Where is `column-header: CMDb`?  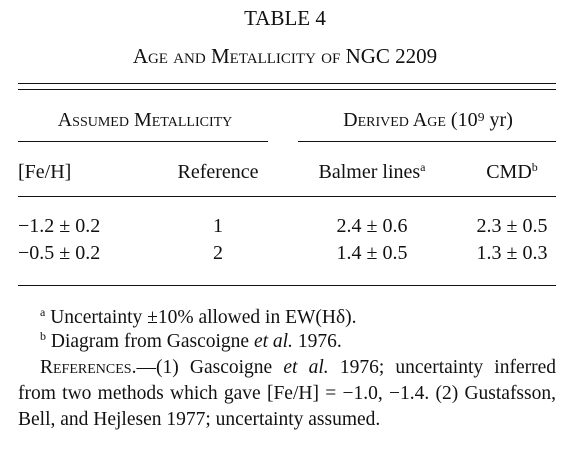 column-header: CMDb is located at coordinates (512, 172).